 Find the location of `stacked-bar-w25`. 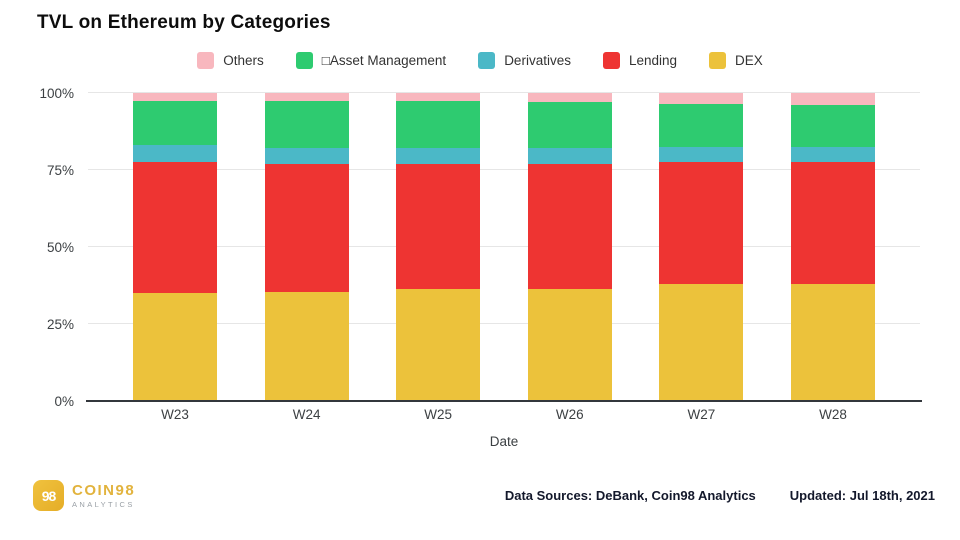

stacked-bar-w25 is located at coordinates (438, 247).